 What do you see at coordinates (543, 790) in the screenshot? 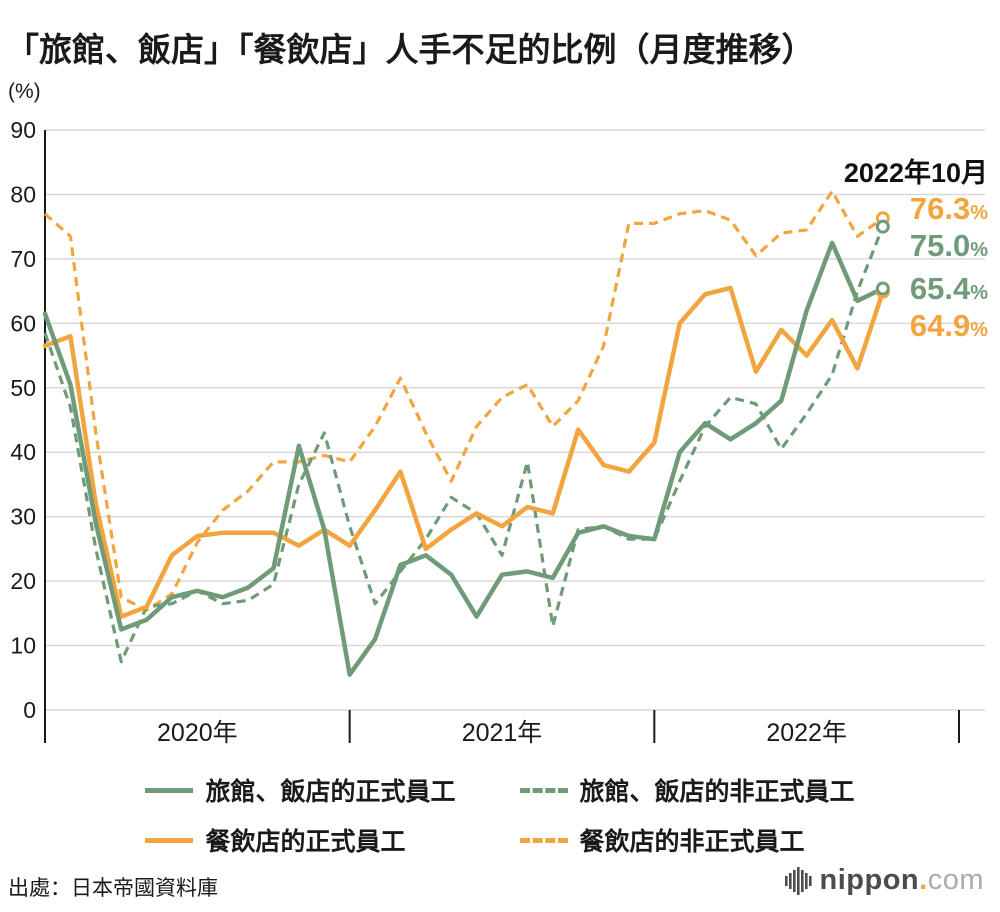
I see `legend-line-sample-green-dashed` at bounding box center [543, 790].